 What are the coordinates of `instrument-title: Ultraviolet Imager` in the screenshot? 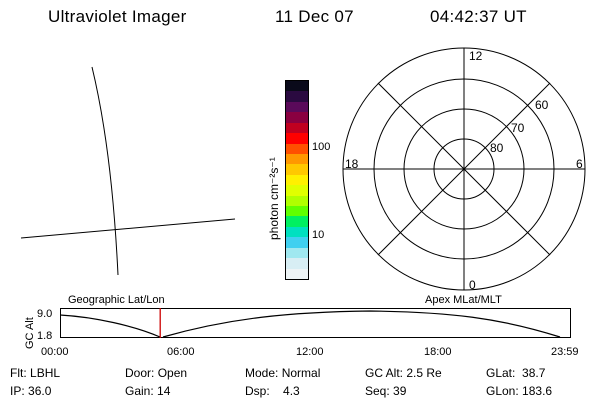 It's located at (117, 16).